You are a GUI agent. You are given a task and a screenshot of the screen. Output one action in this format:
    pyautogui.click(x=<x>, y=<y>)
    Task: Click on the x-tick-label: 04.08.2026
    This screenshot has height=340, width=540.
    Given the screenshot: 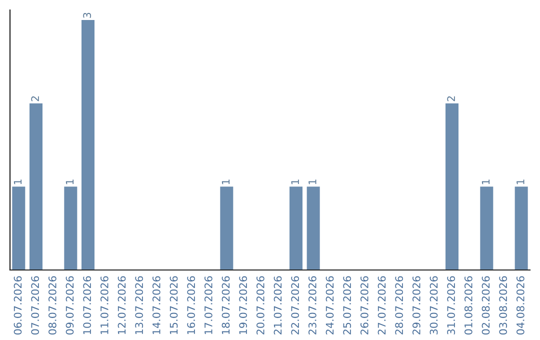 What is the action you would take?
    pyautogui.click(x=520, y=305)
    